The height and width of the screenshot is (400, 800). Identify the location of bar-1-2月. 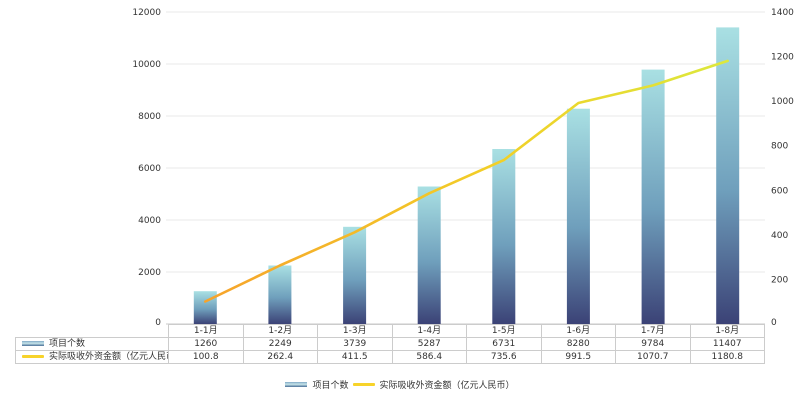
(280, 295).